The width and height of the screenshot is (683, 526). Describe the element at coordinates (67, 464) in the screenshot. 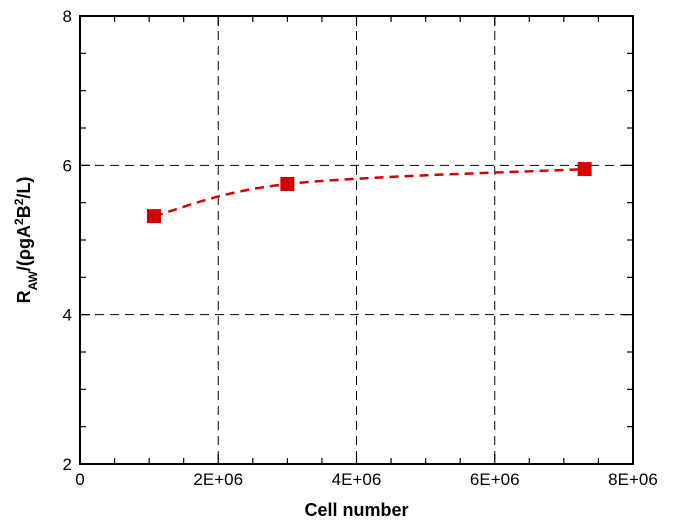

I see `y-tick-label: 2` at that location.